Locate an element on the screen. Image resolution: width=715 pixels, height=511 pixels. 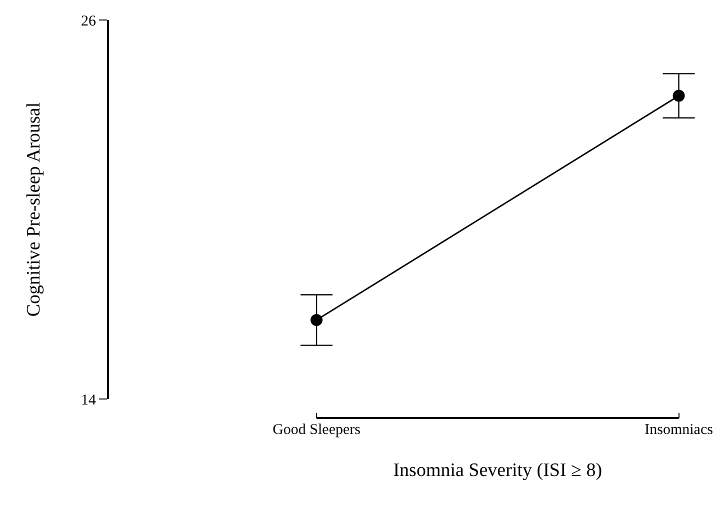
x-tick-label: Insomniacs is located at coordinates (679, 430).